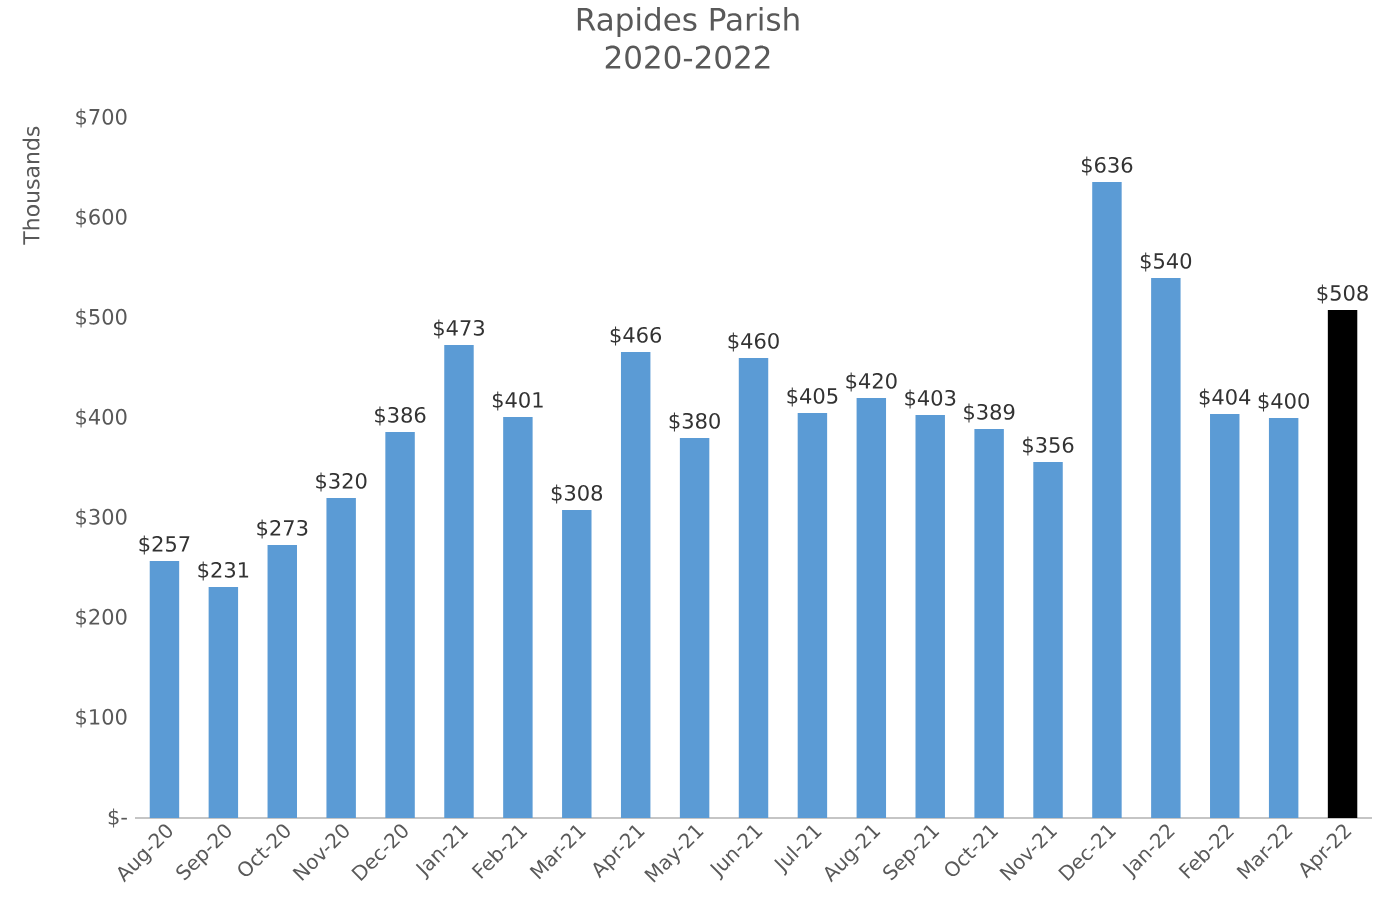  Describe the element at coordinates (688, 22) in the screenshot. I see `chart-title: Rapides Parish` at that location.